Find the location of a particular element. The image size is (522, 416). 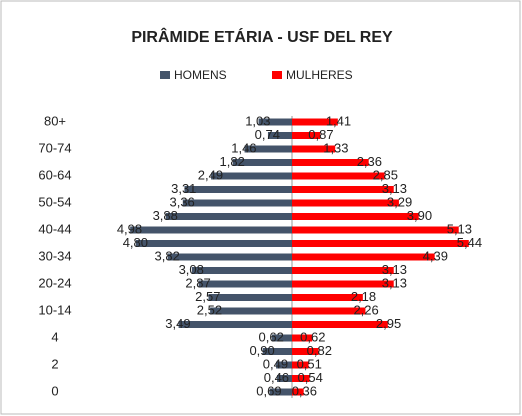

value-label: 3,36 is located at coordinates (181, 201).